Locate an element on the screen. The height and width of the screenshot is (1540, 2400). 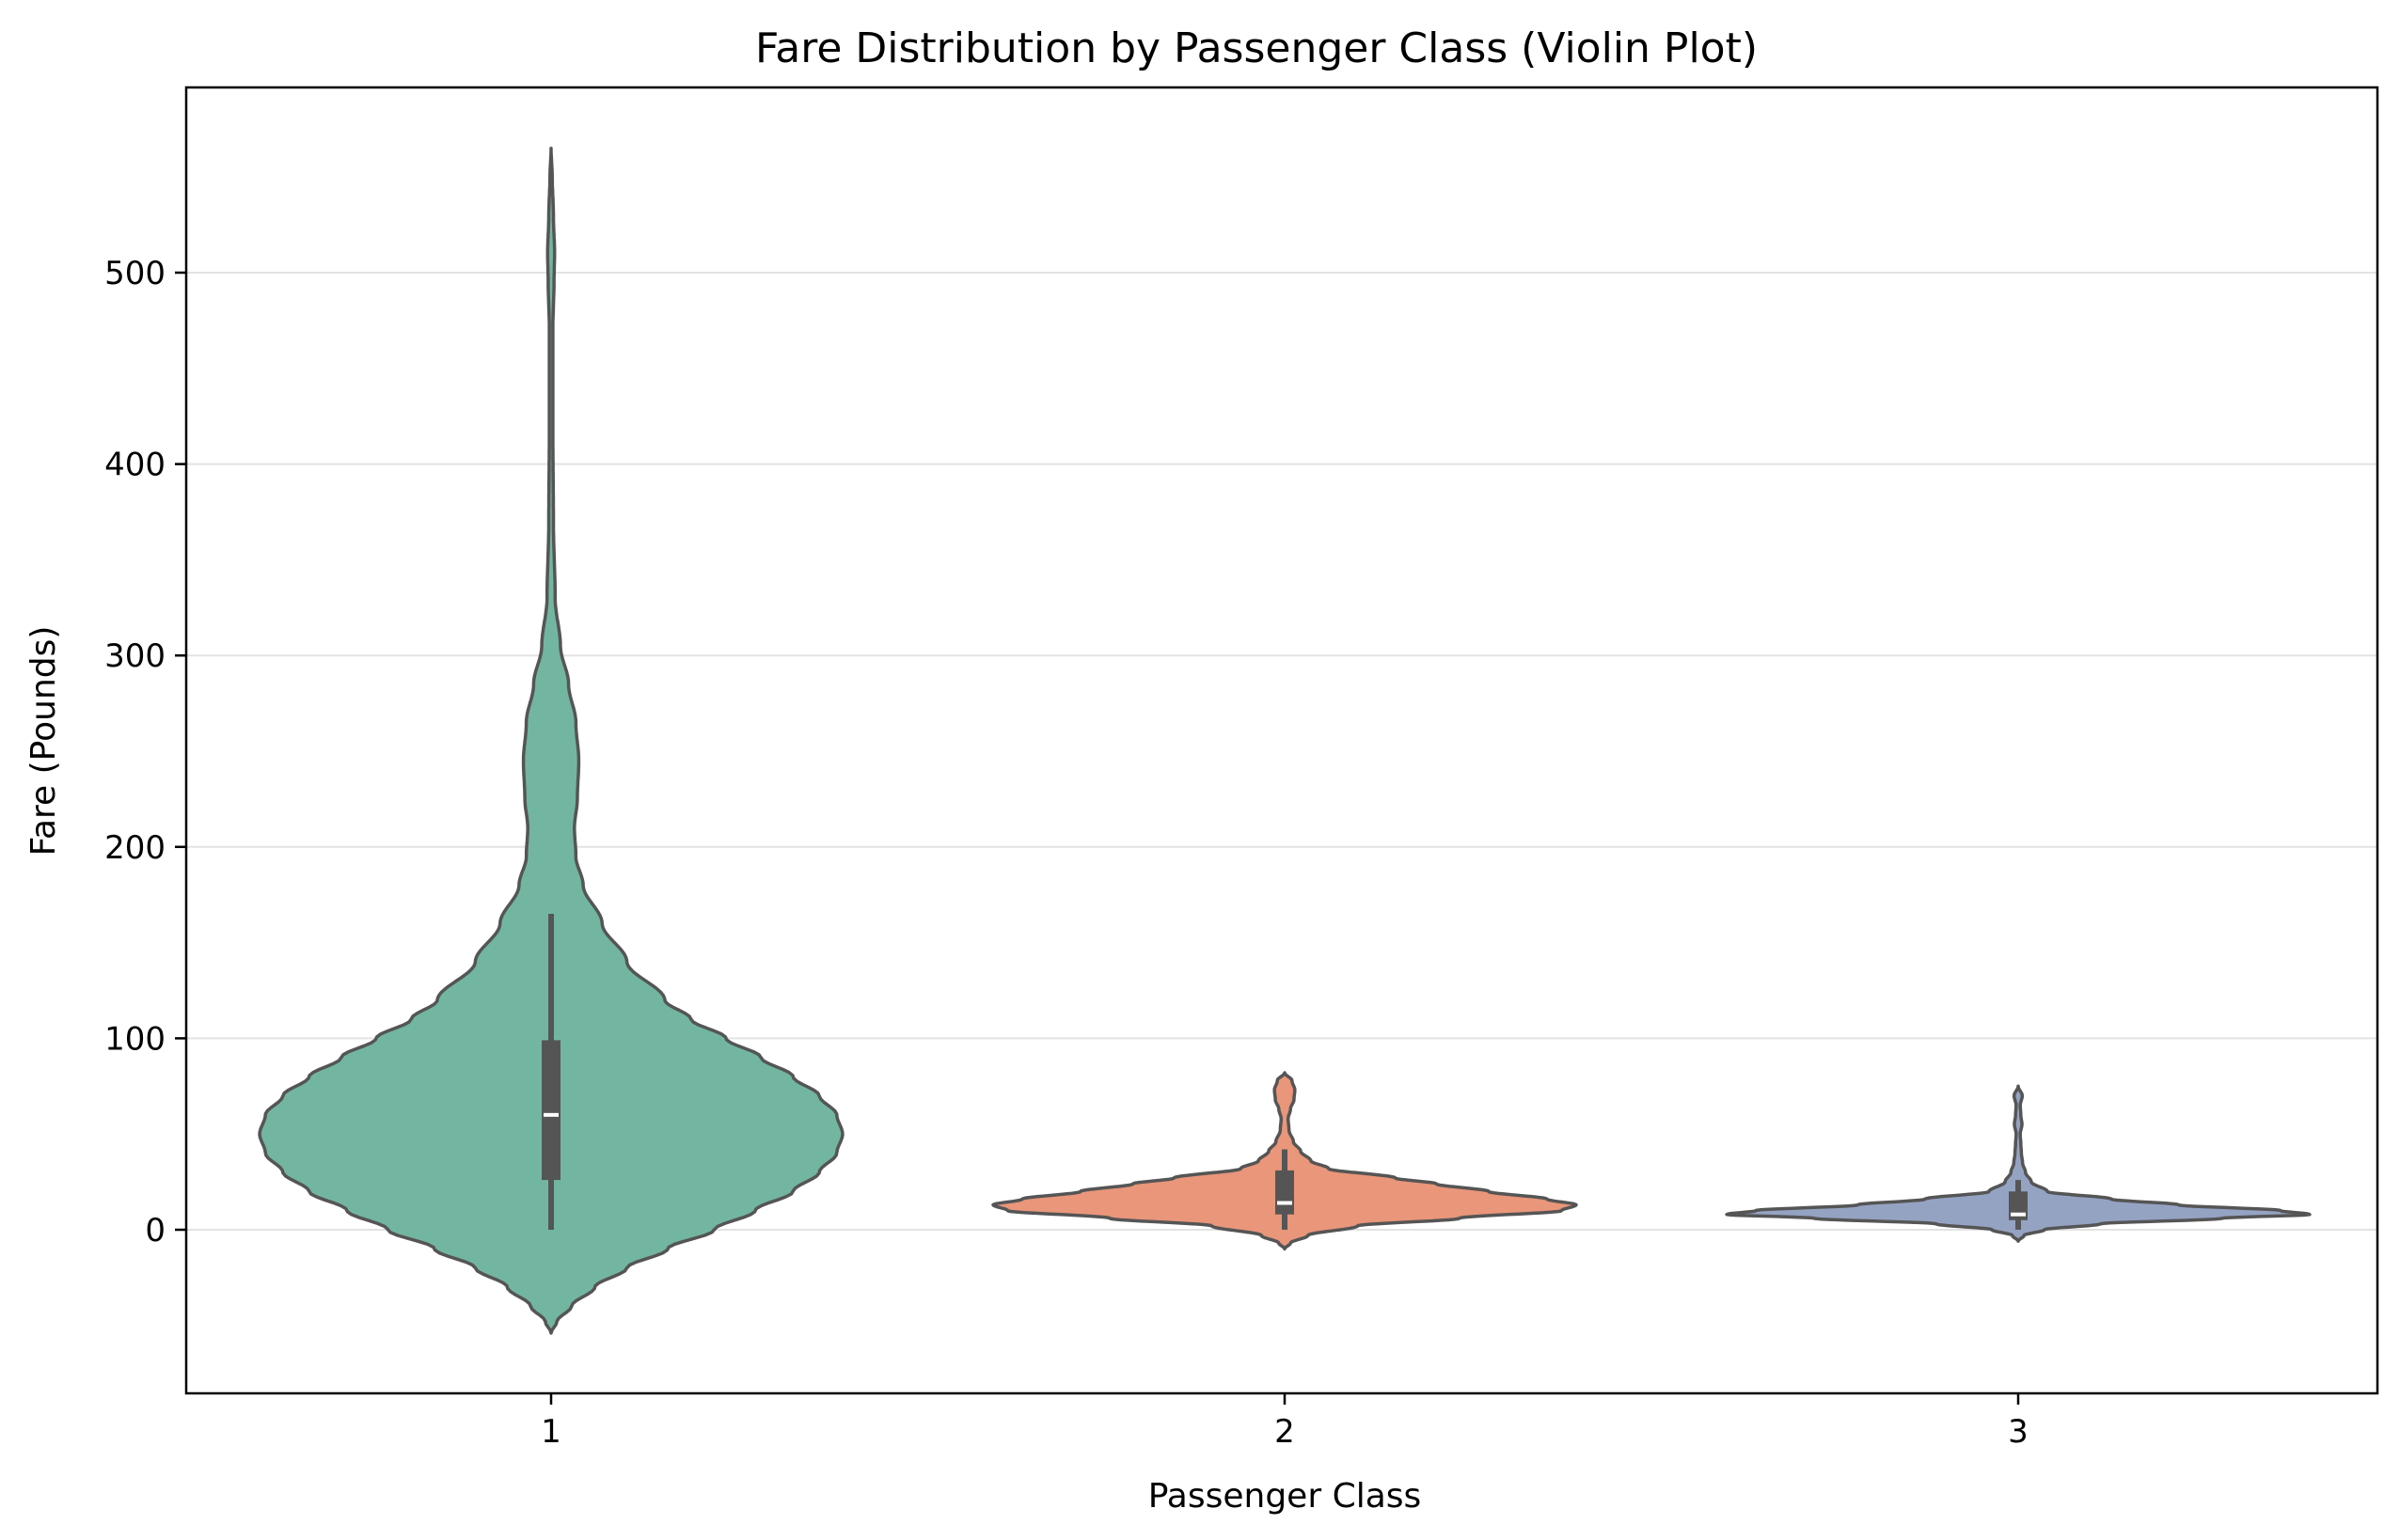
x-axis-ticks: 1 2 3 is located at coordinates (1285, 1422).